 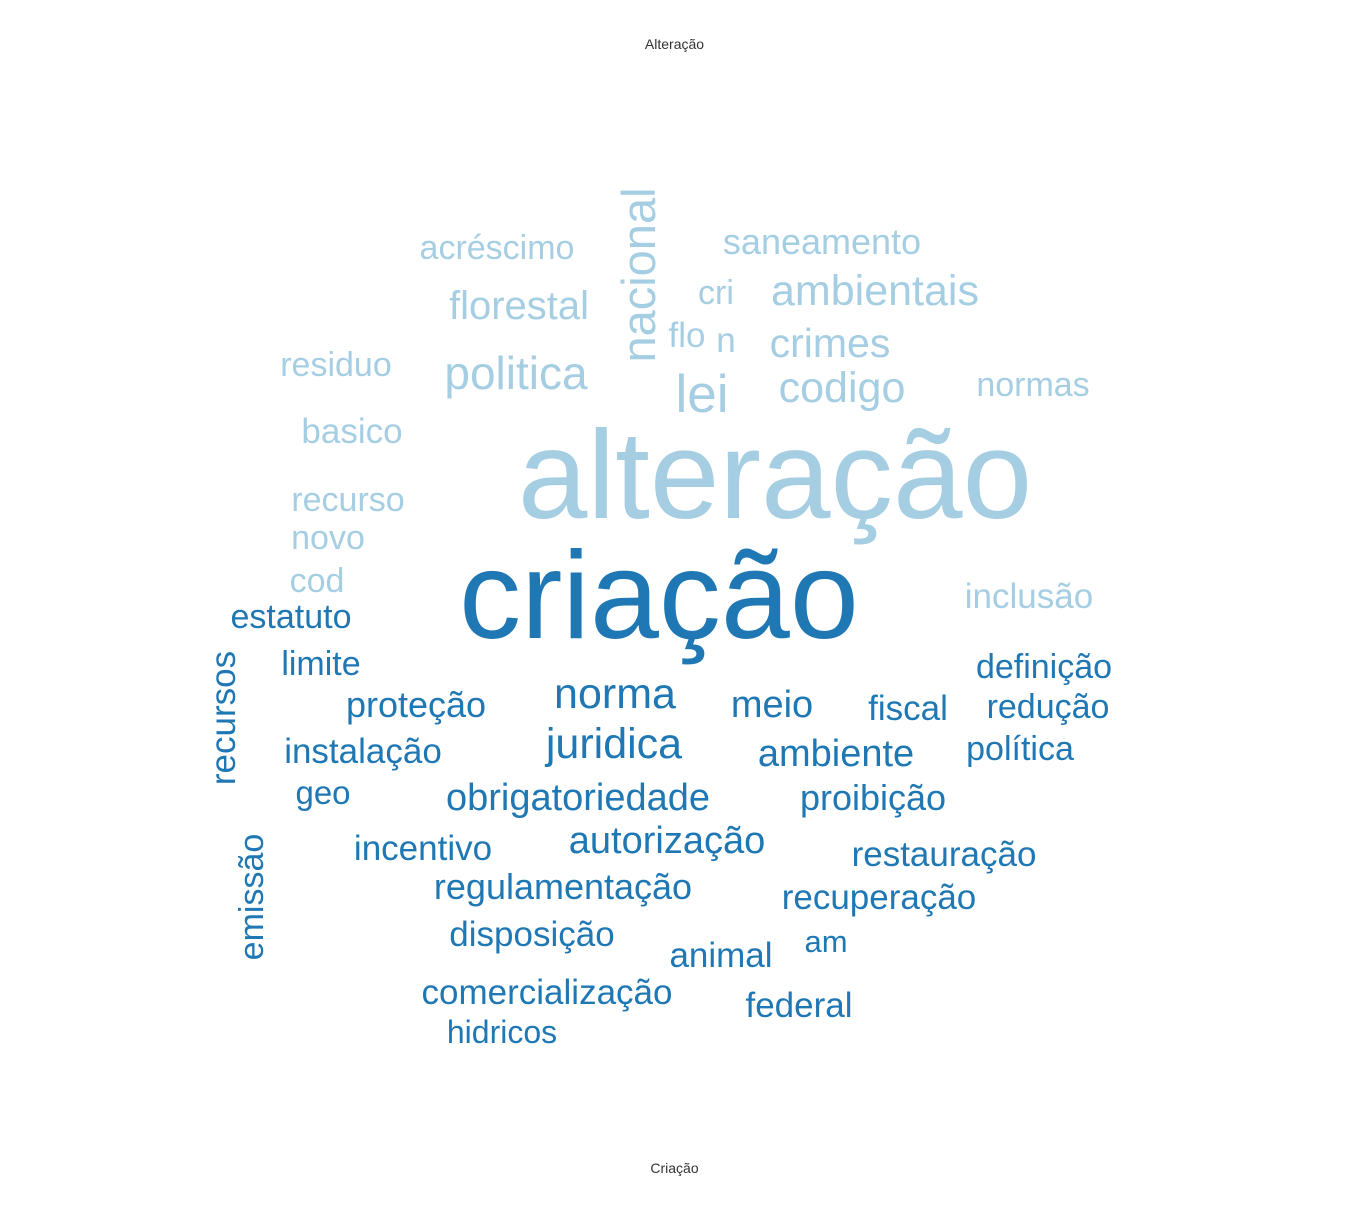 What do you see at coordinates (1029, 596) in the screenshot?
I see `word-inclusao: inclusão` at bounding box center [1029, 596].